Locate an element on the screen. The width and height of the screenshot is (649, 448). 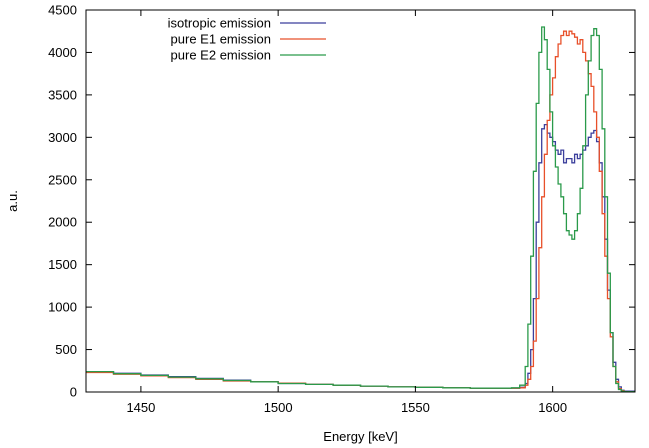
legend-label-3: pure E2 emission is located at coordinates (221, 55).